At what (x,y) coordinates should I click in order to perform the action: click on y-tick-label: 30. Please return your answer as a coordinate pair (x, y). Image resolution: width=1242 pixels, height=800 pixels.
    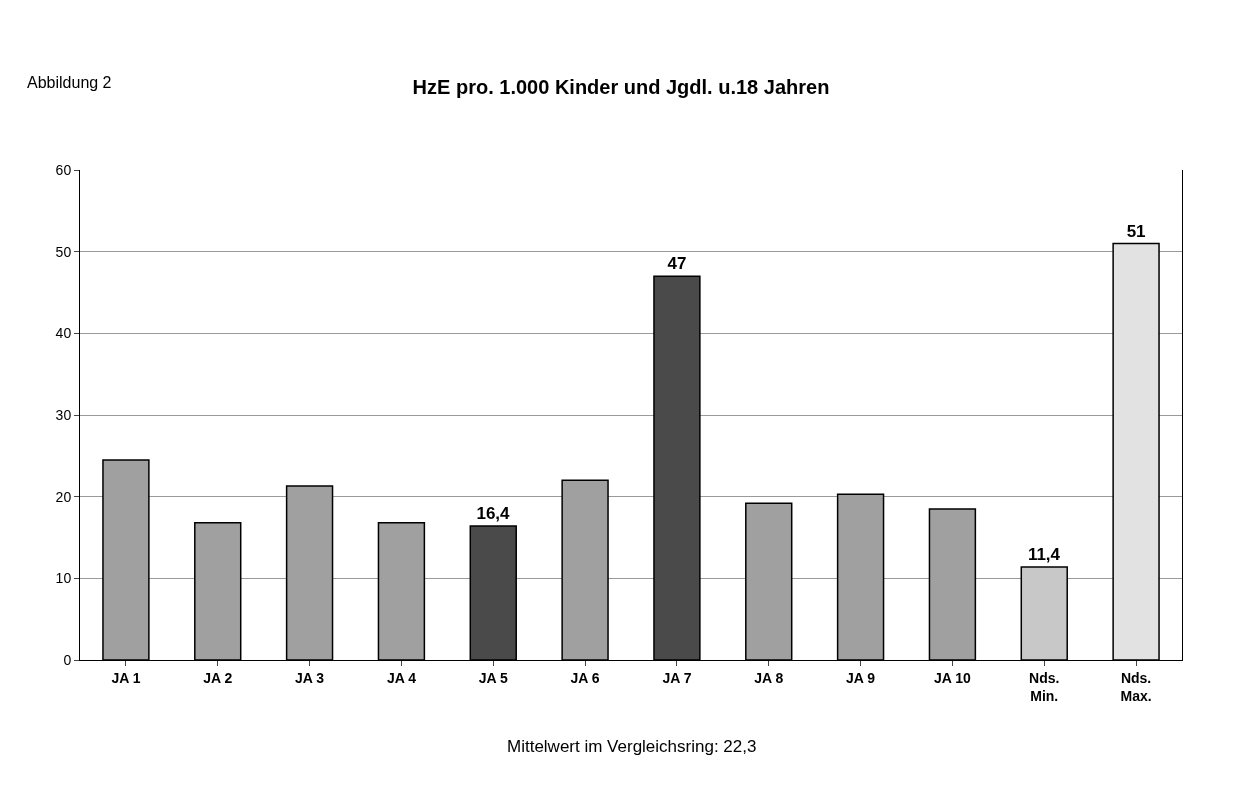
    Looking at the image, I should click on (63, 414).